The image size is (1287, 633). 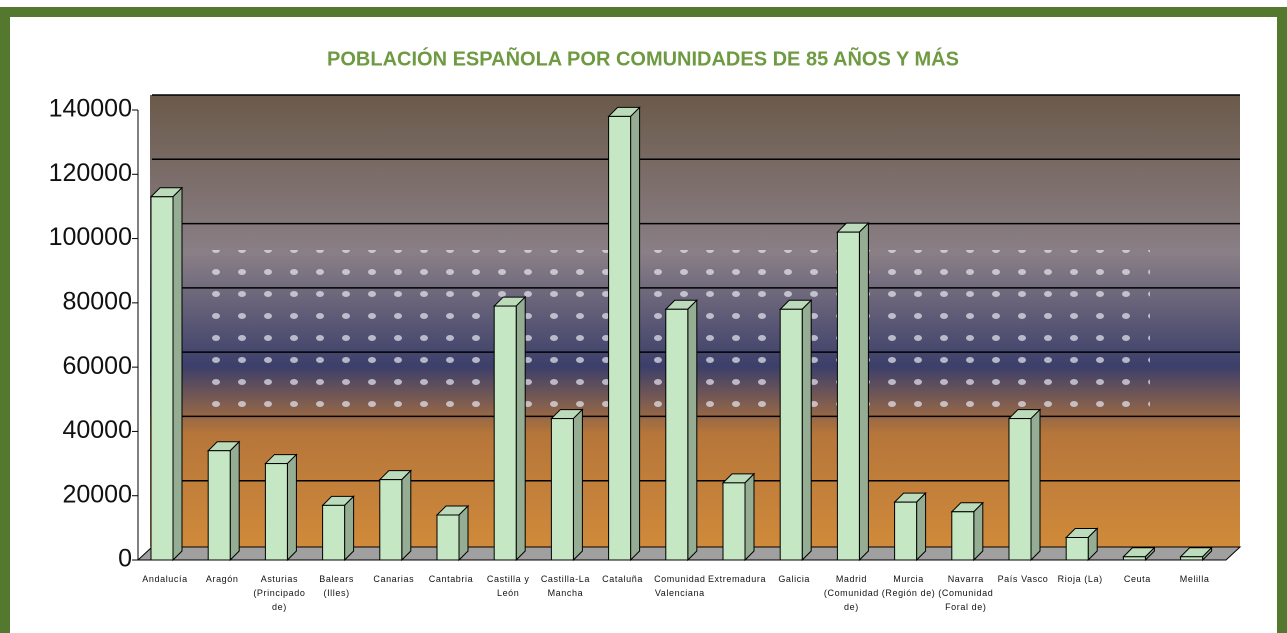 I want to click on x-tick-label: Extremadura, so click(x=737, y=579).